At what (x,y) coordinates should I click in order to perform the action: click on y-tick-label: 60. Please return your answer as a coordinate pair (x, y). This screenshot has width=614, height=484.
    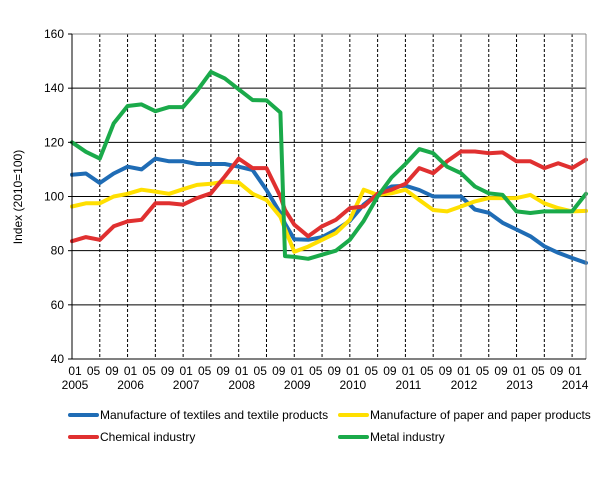
    Looking at the image, I should click on (58, 305).